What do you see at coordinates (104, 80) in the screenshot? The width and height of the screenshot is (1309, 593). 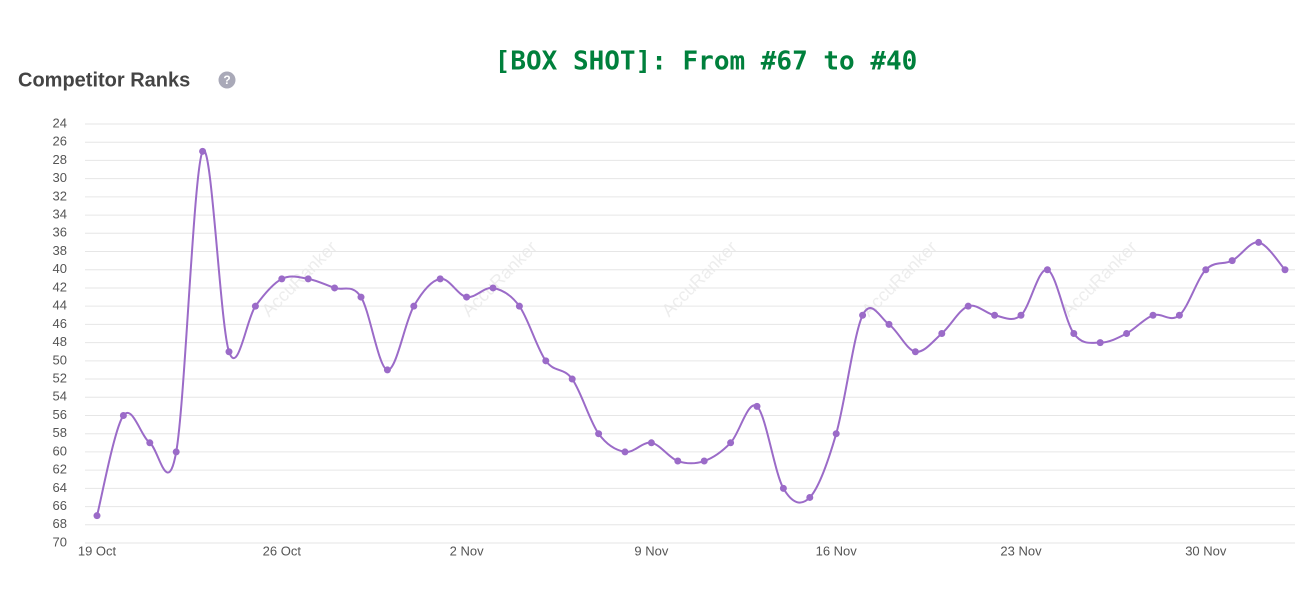 I see `chart-title: Competitor Ranks` at bounding box center [104, 80].